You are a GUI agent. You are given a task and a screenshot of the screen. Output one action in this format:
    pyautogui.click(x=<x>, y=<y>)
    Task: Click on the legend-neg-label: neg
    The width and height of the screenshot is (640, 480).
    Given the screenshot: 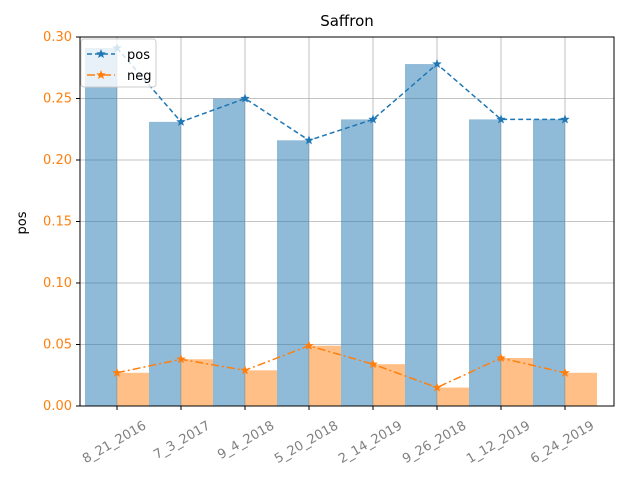 What is the action you would take?
    pyautogui.click(x=139, y=76)
    